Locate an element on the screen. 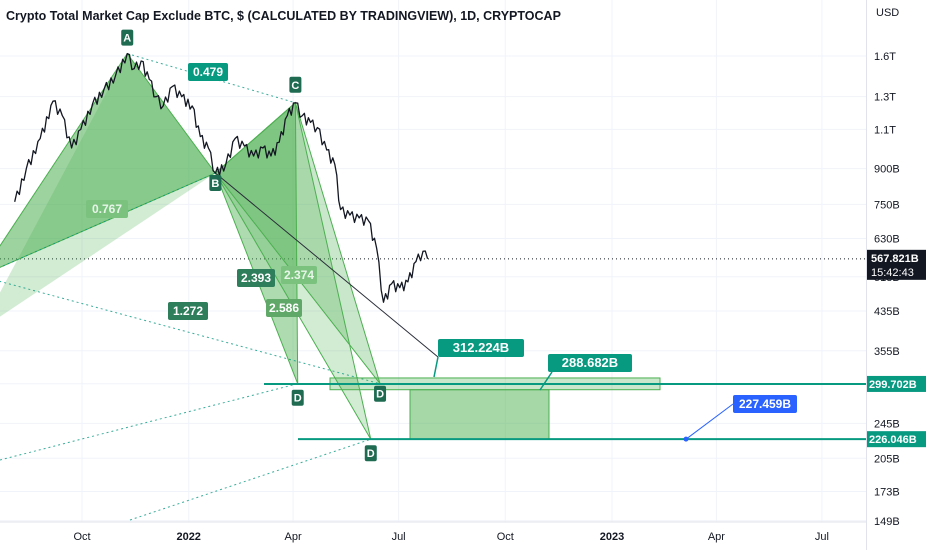 The image size is (932, 550). ratio-line-ac is located at coordinates (211, 78).